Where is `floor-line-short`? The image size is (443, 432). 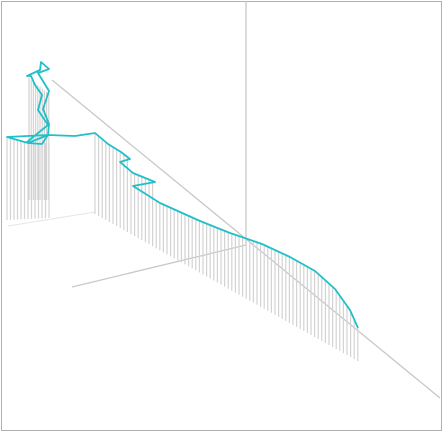 floor-line-short is located at coordinates (51, 219).